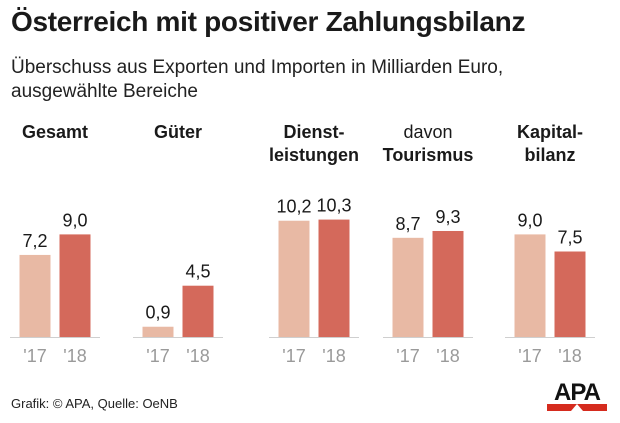 The image size is (620, 423). Describe the element at coordinates (447, 217) in the screenshot. I see `value-label: 9,3` at that location.